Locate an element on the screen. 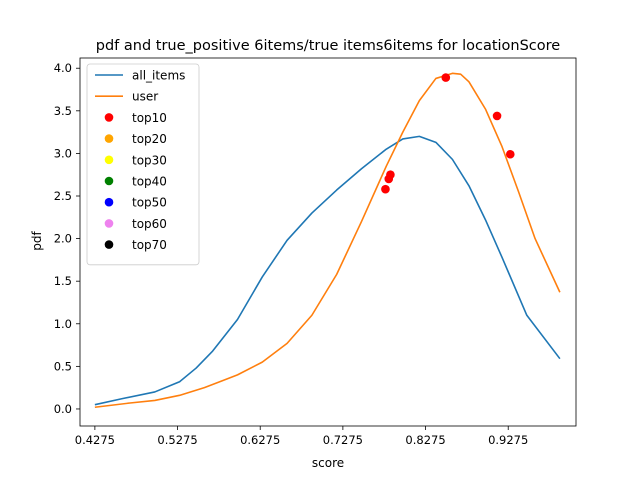  legend-swatch-top70 is located at coordinates (109, 244).